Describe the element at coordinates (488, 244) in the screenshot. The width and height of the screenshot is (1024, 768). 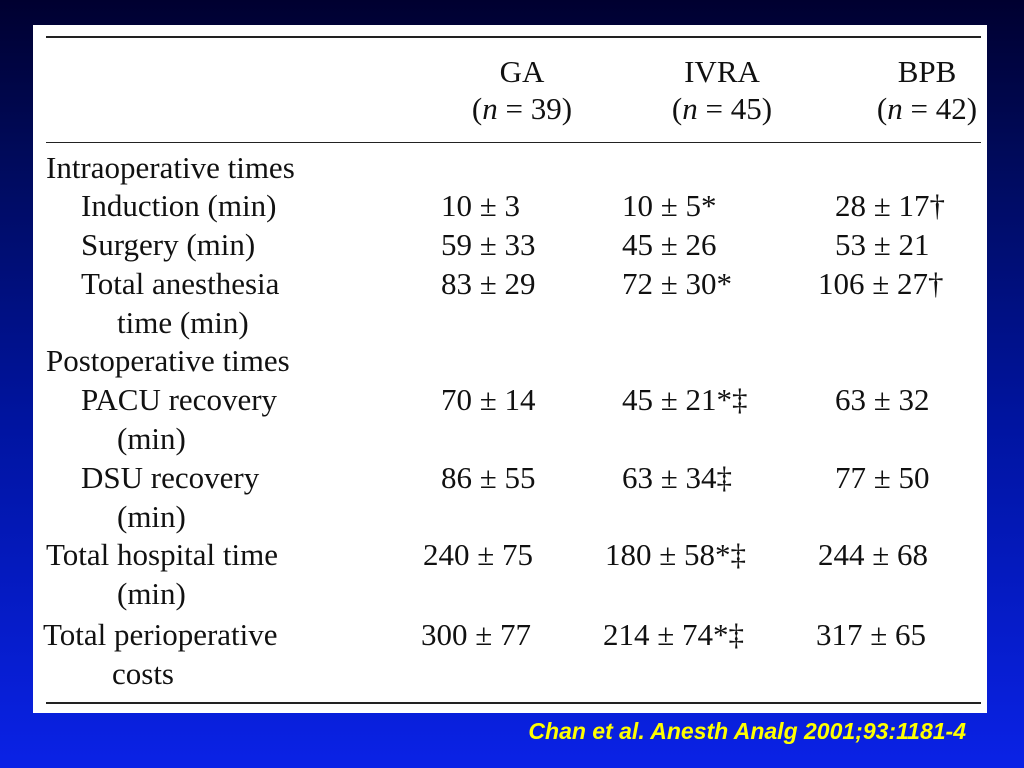
I see `cell-surgery-ga: 59 ± 33` at that location.